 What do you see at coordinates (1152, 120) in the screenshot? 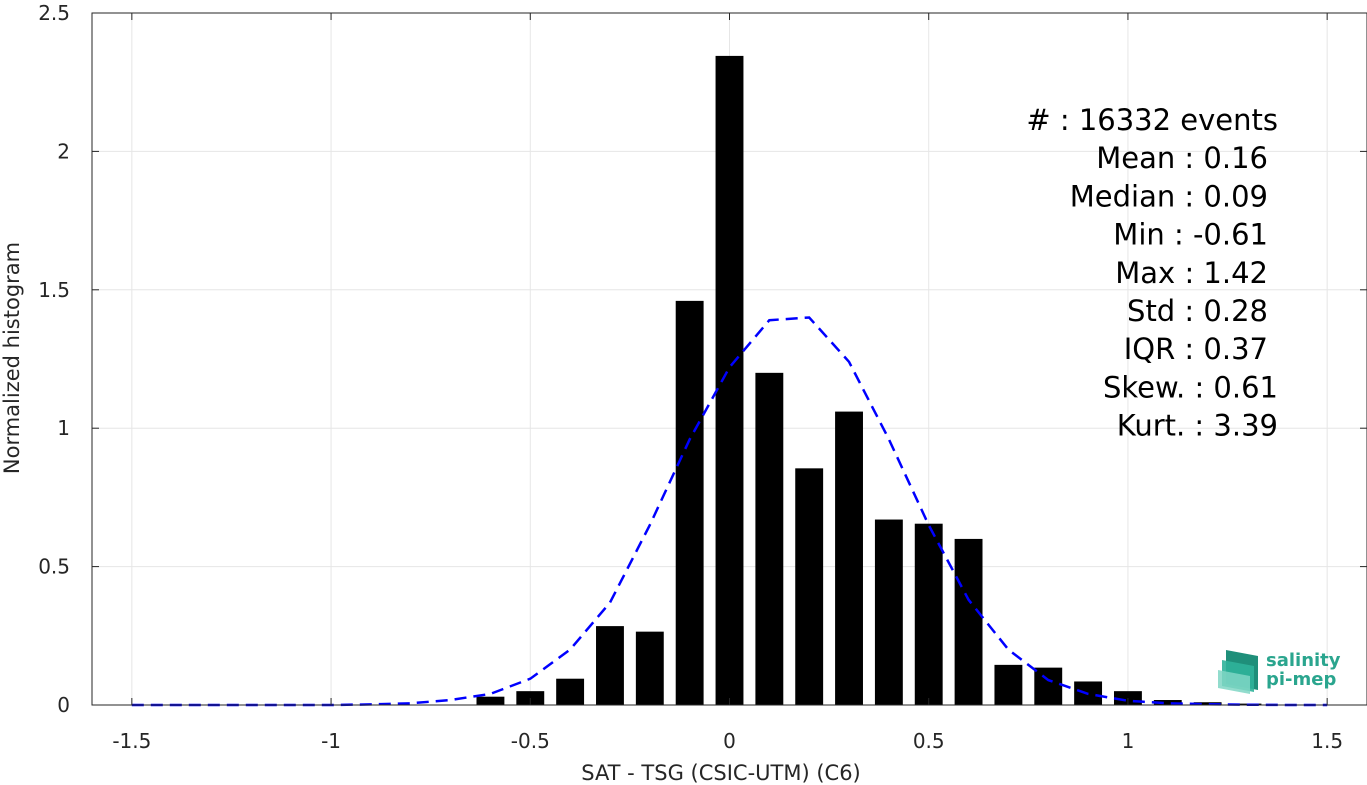
I see `stat-line: # : 16332 events` at bounding box center [1152, 120].